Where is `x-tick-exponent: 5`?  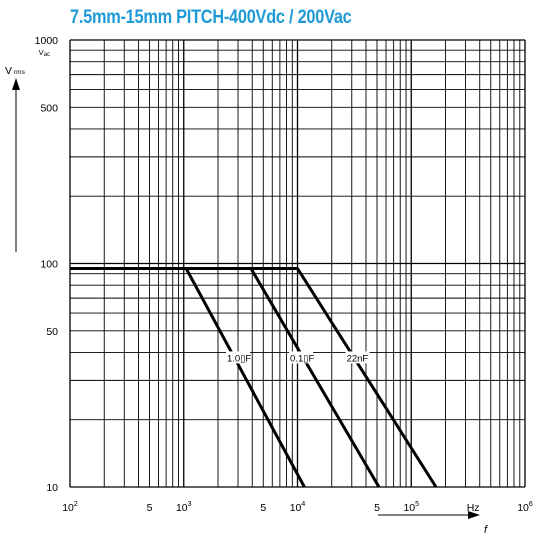 x-tick-exponent: 5 is located at coordinates (417, 504).